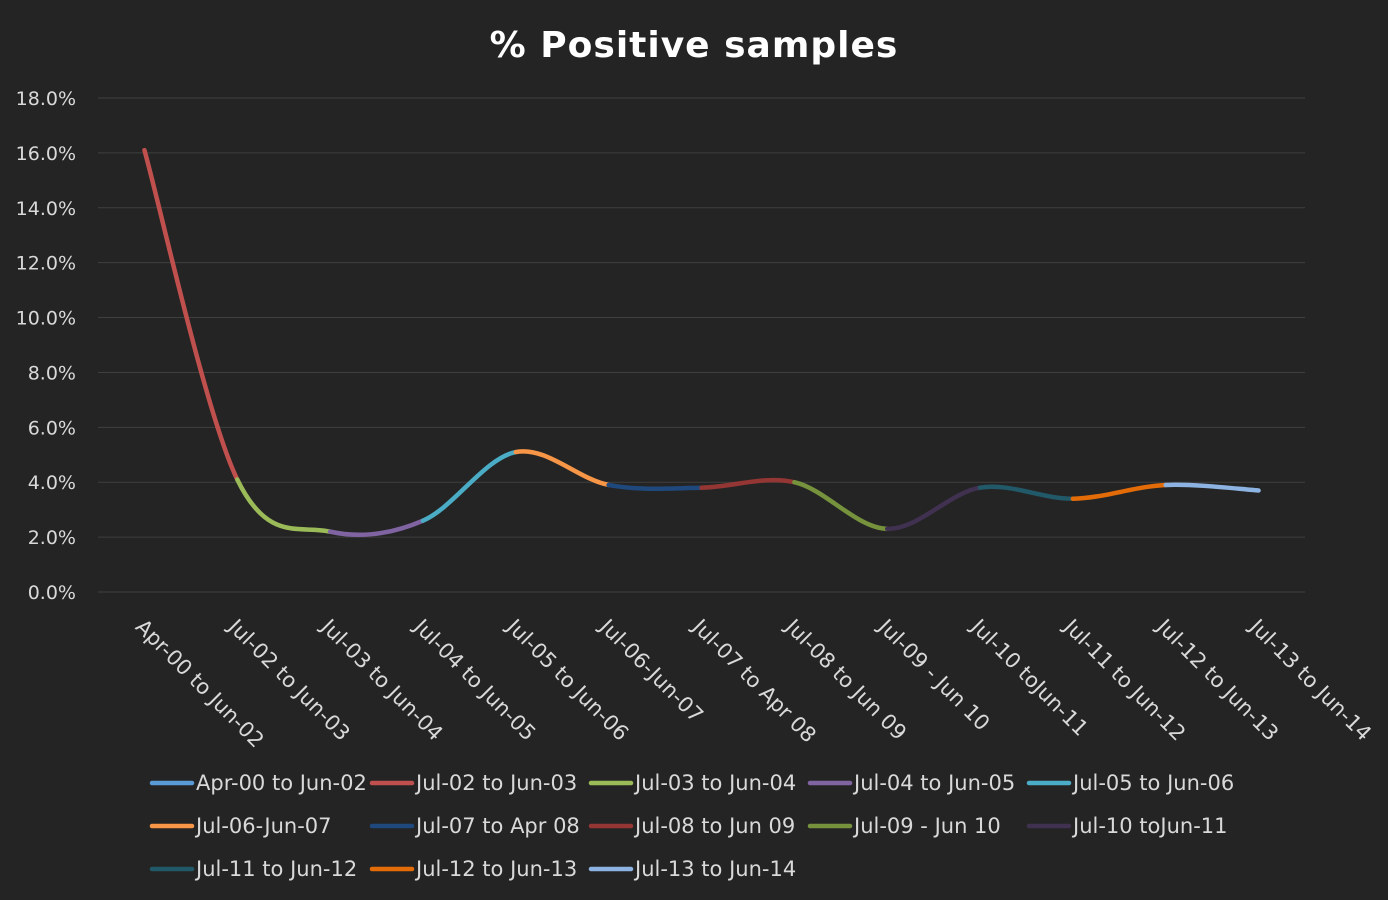 The width and height of the screenshot is (1388, 900). What do you see at coordinates (46, 319) in the screenshot?
I see `y-tick-label: 10.0%` at bounding box center [46, 319].